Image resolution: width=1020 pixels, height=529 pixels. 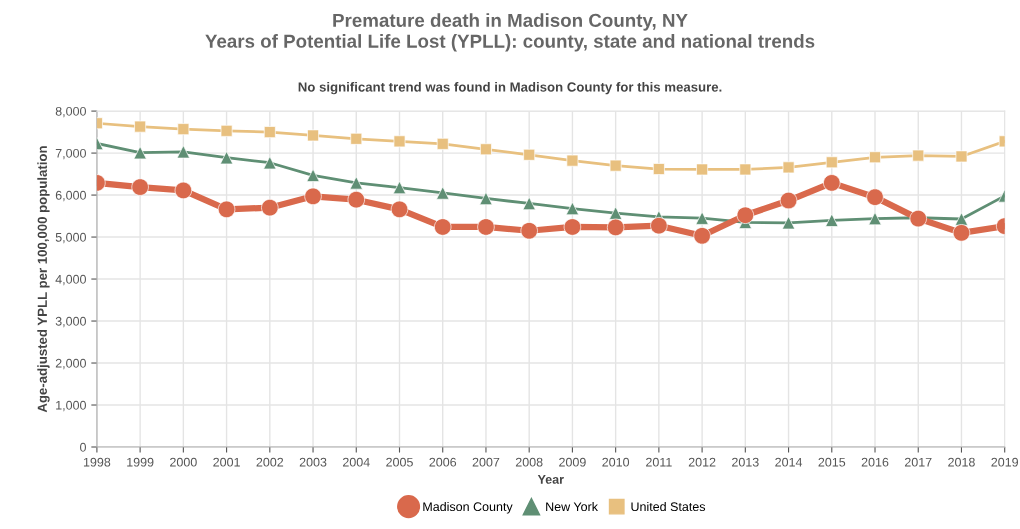 What do you see at coordinates (140, 462) in the screenshot?
I see `x-tick-label: 1999` at bounding box center [140, 462].